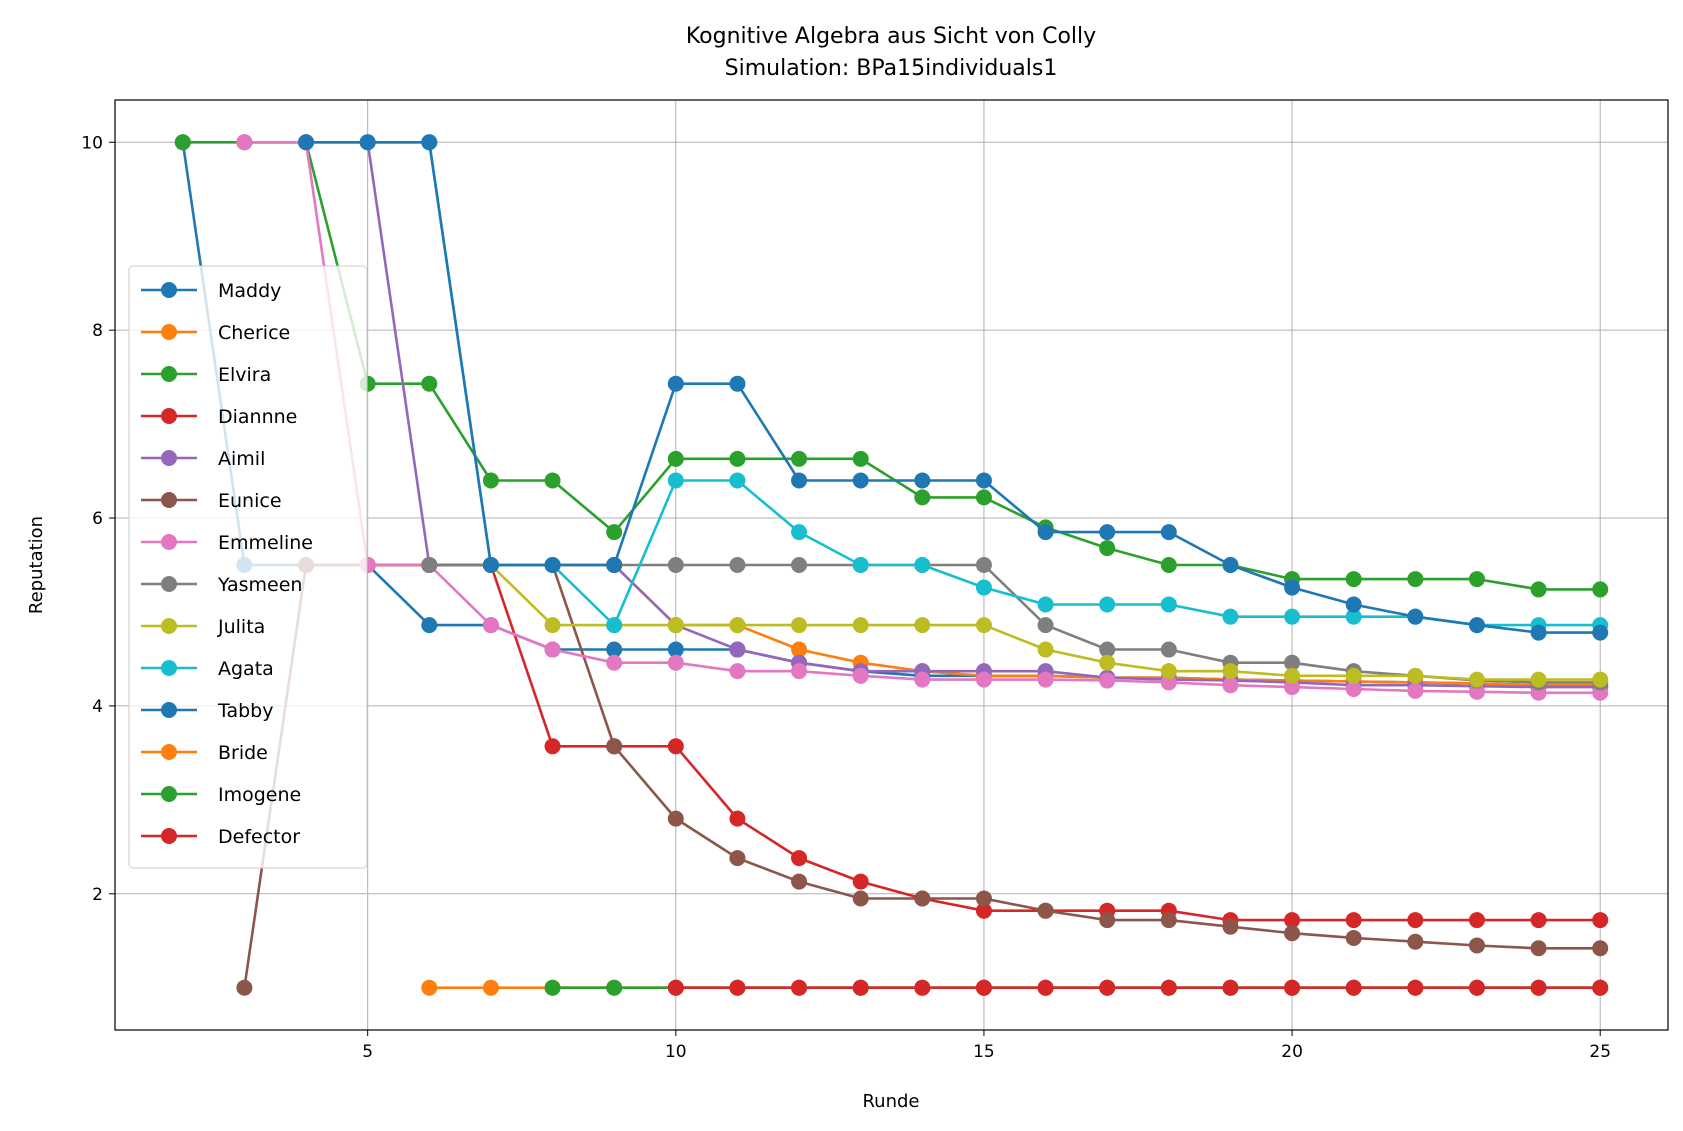 This screenshot has height=1131, width=1683. What do you see at coordinates (245, 711) in the screenshot?
I see `legend-label: Tabby` at bounding box center [245, 711].